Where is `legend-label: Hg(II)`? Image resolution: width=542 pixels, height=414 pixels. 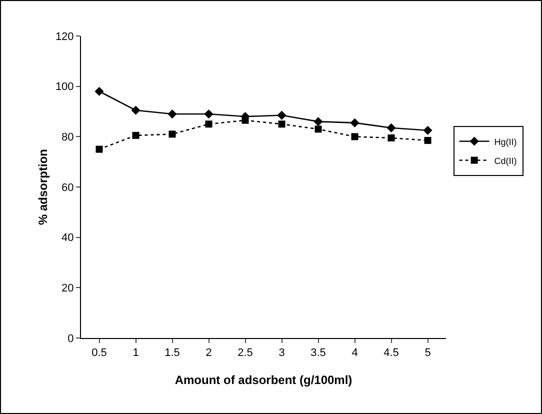 legend-label: Hg(II) is located at coordinates (505, 141).